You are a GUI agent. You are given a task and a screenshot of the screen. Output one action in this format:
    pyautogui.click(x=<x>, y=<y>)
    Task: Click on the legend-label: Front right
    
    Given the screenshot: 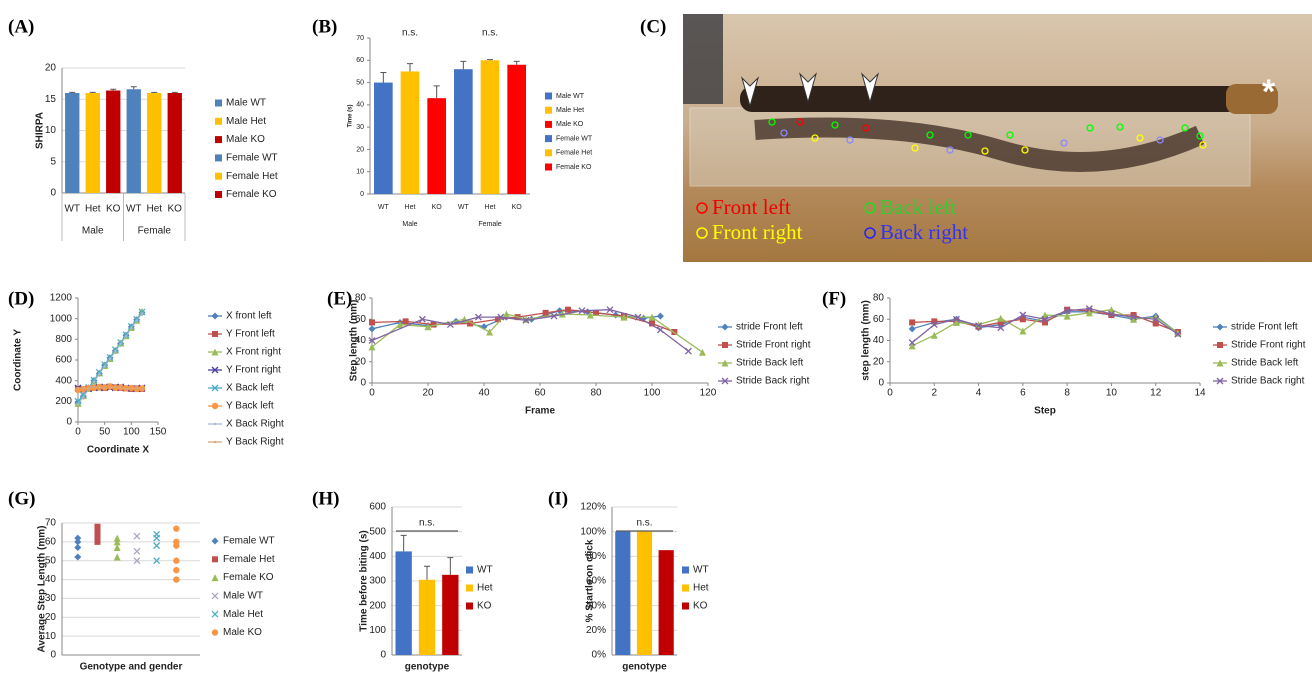 What is the action you would take?
    pyautogui.click(x=757, y=232)
    